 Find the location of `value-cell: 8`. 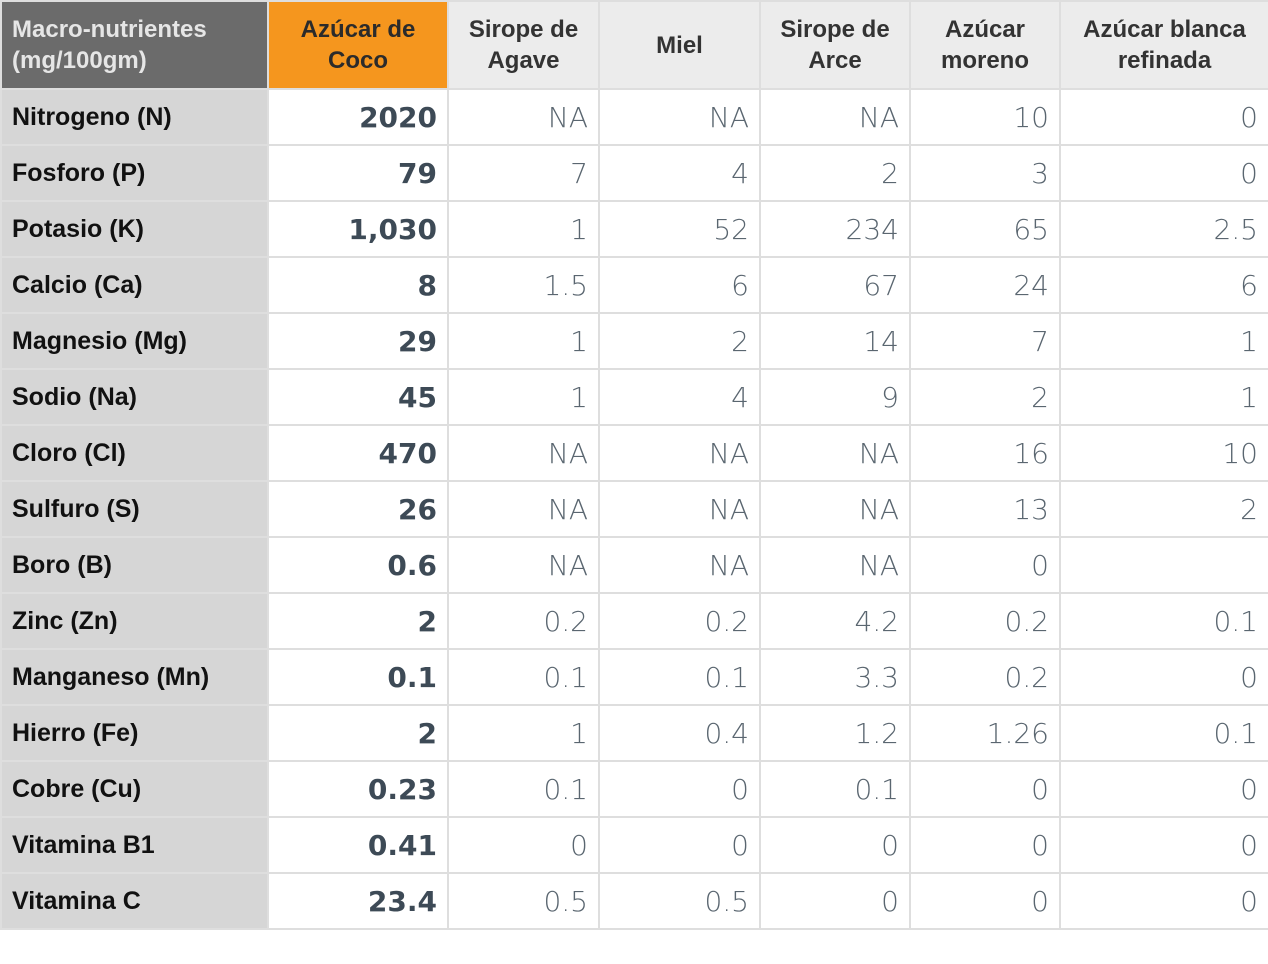

value-cell: 8 is located at coordinates (358, 285).